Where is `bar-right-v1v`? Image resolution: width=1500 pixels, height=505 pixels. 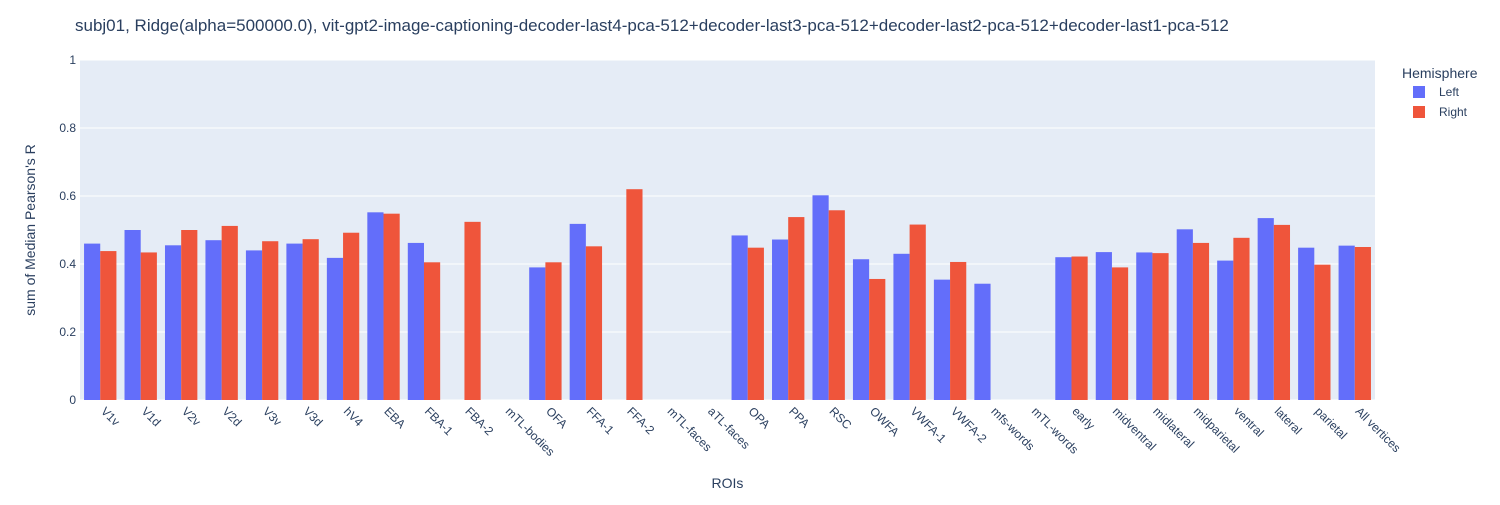
bar-right-v1v is located at coordinates (108, 325).